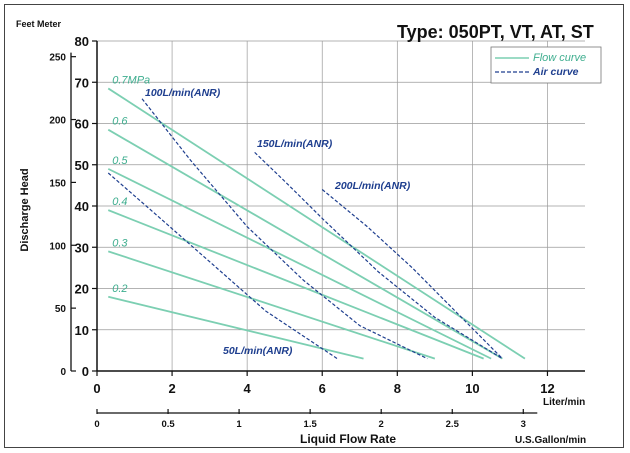 This screenshot has height=453, width=630. Describe the element at coordinates (311, 424) in the screenshot. I see `gallon-tick-label: 1.5` at that location.